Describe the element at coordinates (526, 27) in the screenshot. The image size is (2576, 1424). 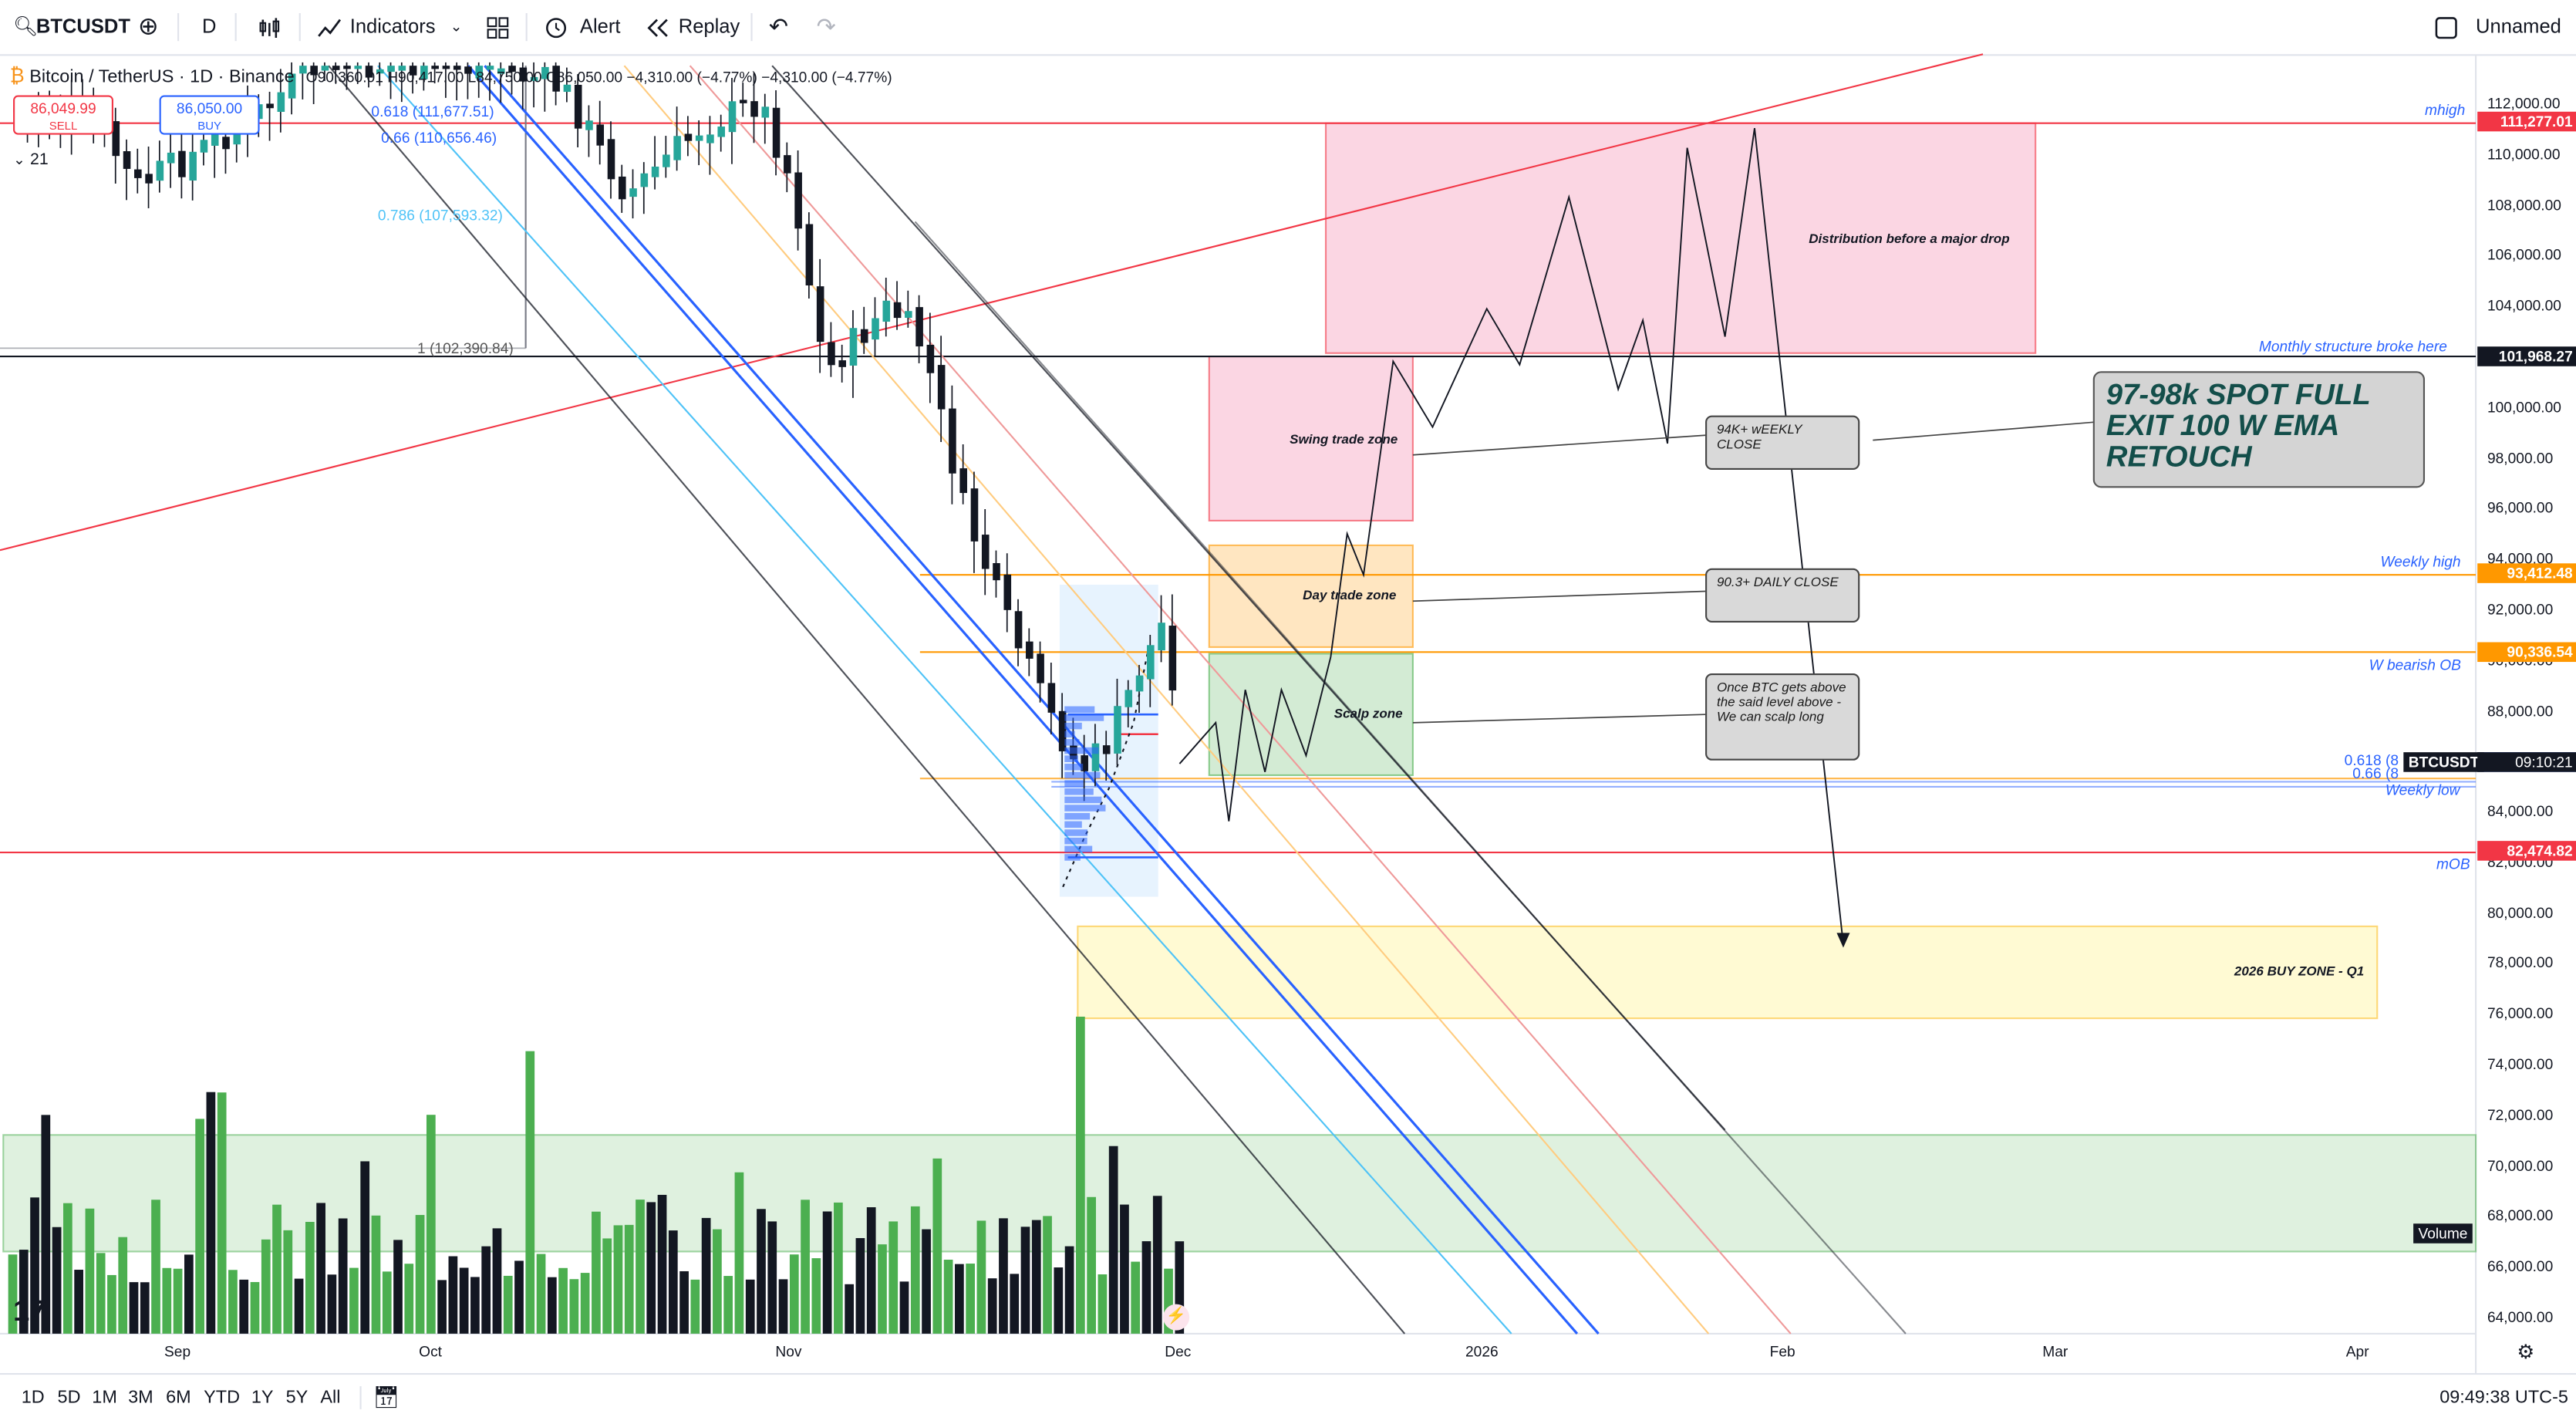
I see `toolbar-divider` at that location.